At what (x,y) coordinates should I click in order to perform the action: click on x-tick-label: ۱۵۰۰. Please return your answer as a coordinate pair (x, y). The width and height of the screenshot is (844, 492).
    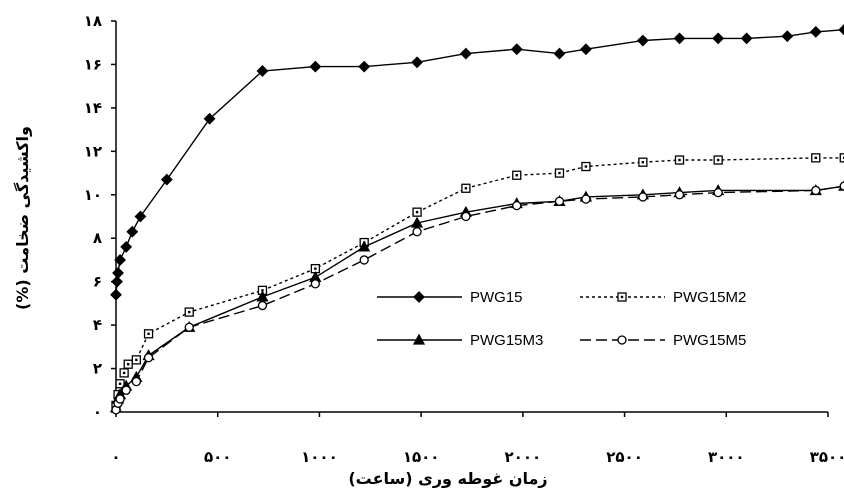
    Looking at the image, I should click on (421, 457).